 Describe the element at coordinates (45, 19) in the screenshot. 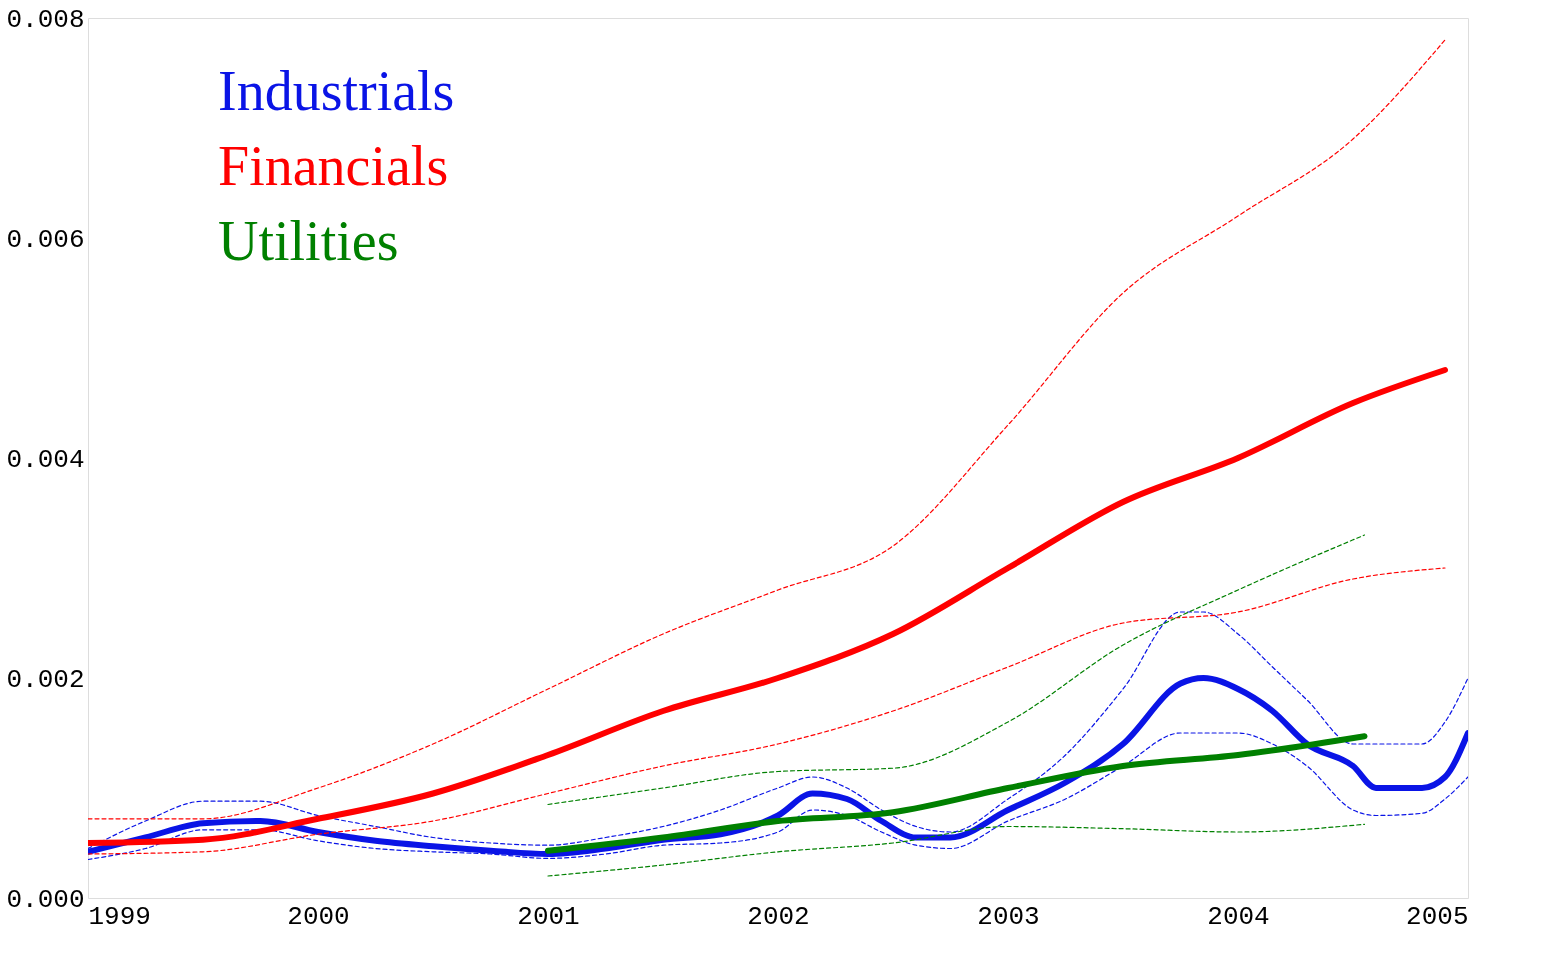

I see `y-tick-label: 0.008` at that location.